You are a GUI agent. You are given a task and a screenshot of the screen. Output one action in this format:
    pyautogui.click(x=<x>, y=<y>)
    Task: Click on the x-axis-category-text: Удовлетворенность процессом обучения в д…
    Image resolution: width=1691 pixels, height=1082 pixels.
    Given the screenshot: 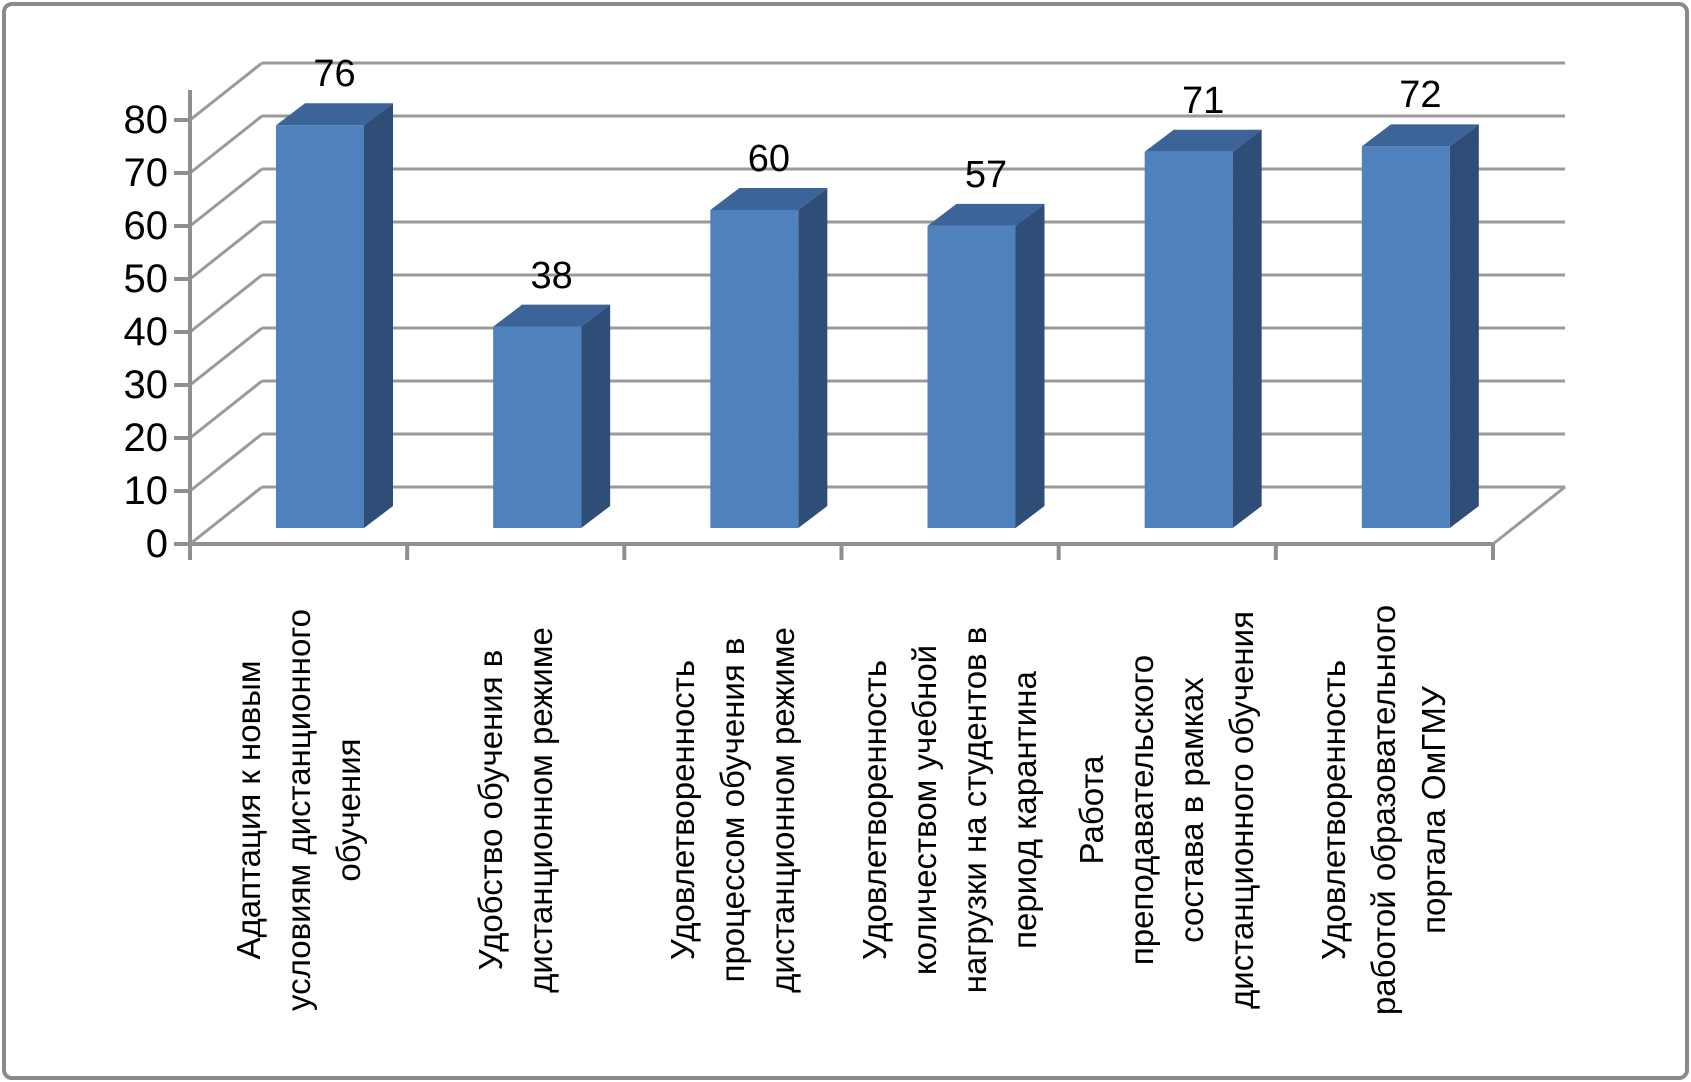 What is the action you would take?
    pyautogui.click(x=732, y=810)
    